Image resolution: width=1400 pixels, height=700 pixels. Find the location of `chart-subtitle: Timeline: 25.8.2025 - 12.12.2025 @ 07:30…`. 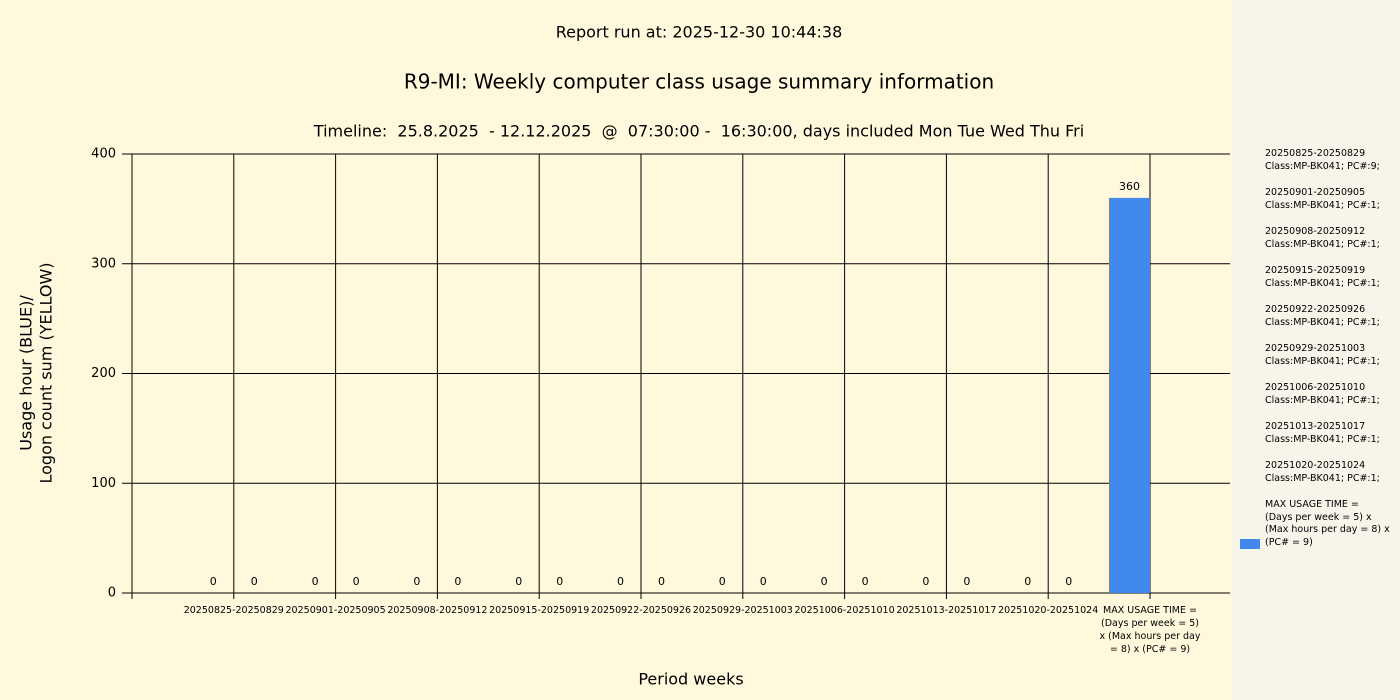

chart-subtitle: Timeline: 25.8.2025 - 12.12.2025 @ 07:30… is located at coordinates (698, 131).